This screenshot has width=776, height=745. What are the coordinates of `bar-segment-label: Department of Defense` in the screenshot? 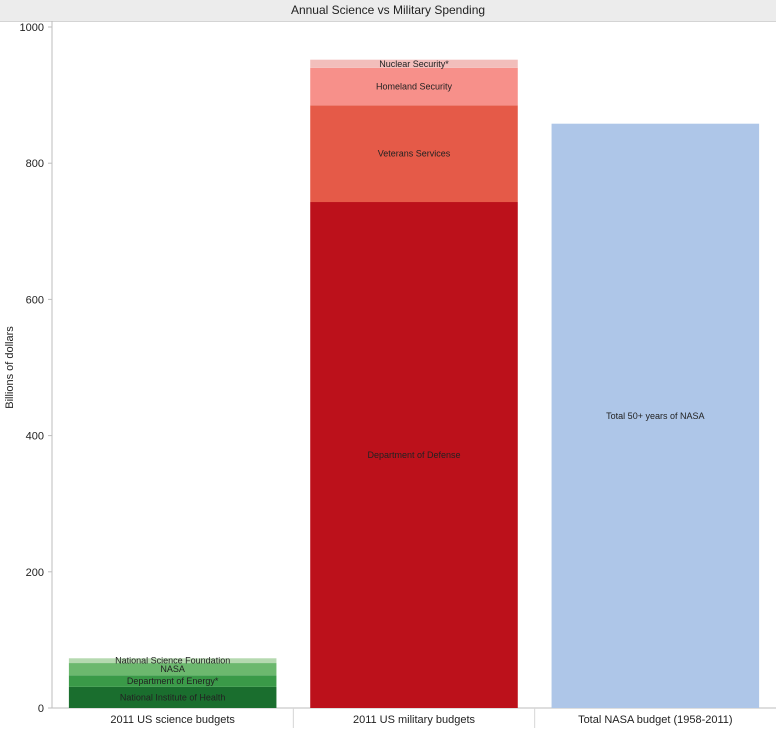 It's located at (413, 455).